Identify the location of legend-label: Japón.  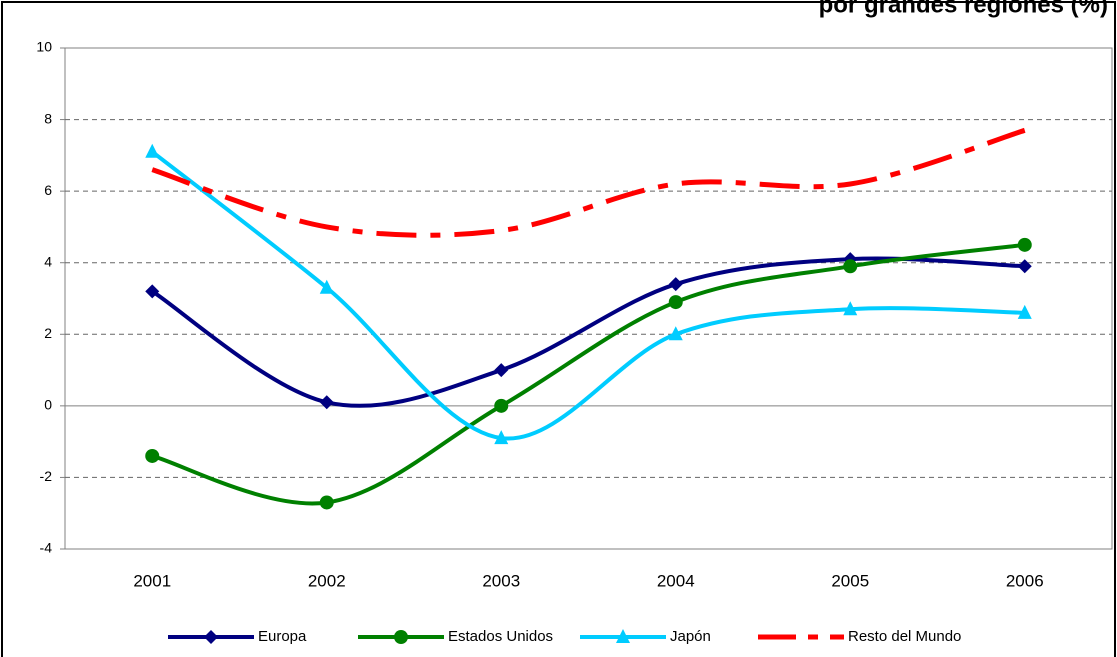
(690, 636).